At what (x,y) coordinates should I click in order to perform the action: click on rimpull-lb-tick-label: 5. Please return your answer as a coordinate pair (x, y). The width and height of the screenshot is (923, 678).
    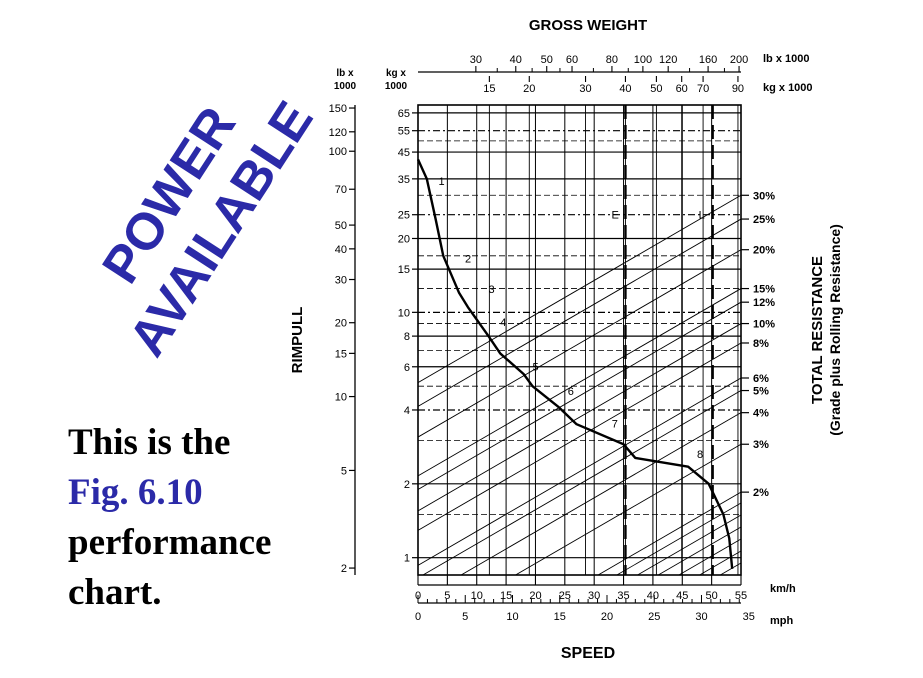
    Looking at the image, I should click on (344, 471).